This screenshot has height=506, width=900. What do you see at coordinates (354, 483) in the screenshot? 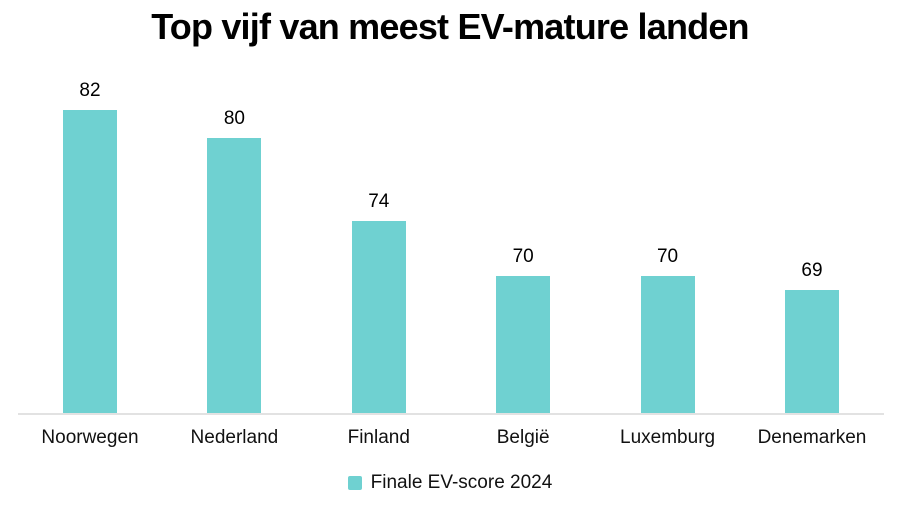
I see `legend-swatch-icon` at bounding box center [354, 483].